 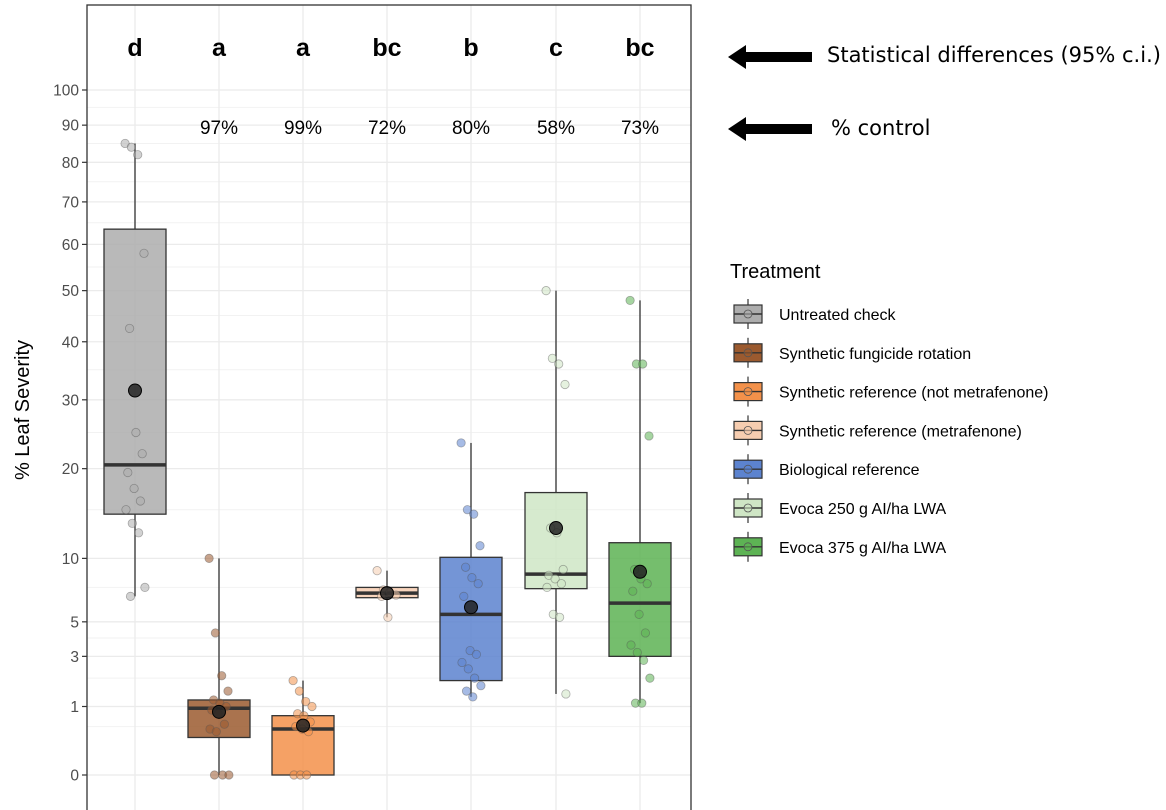 I want to click on significance-letters: d a a bc b c bc, so click(x=390, y=48).